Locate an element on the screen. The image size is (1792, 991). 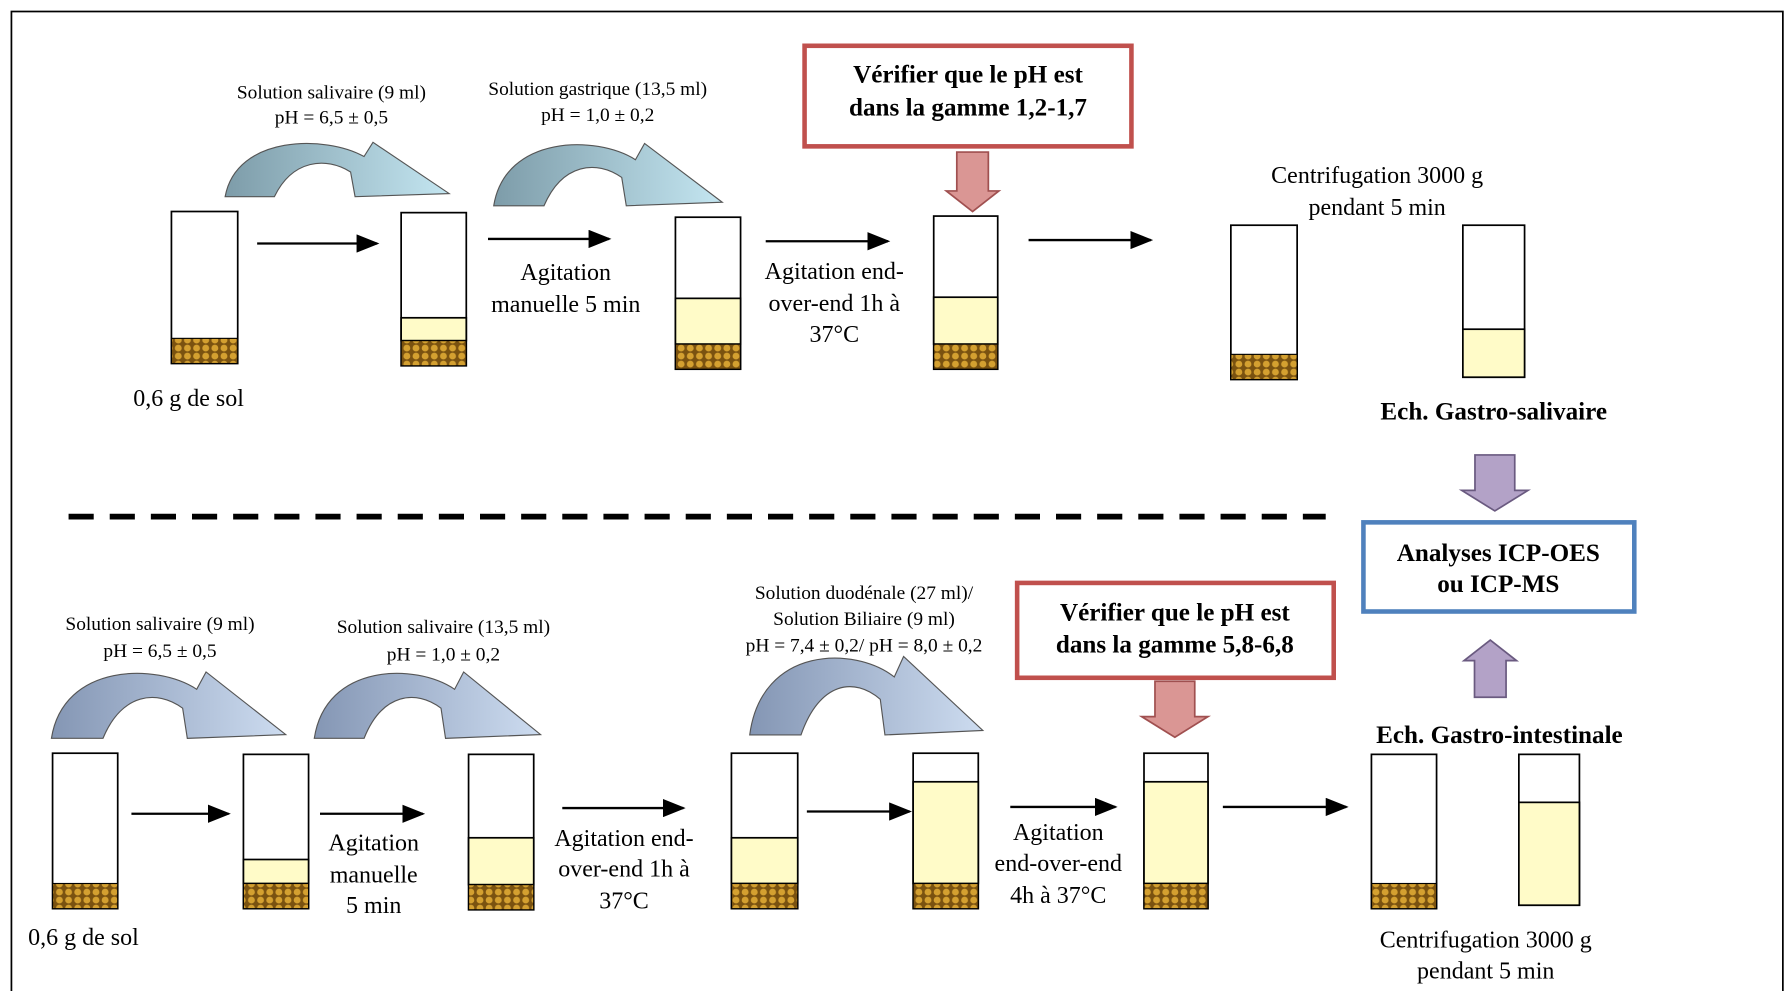
label: Solution Biliaire (9 ml) is located at coordinates (864, 619).